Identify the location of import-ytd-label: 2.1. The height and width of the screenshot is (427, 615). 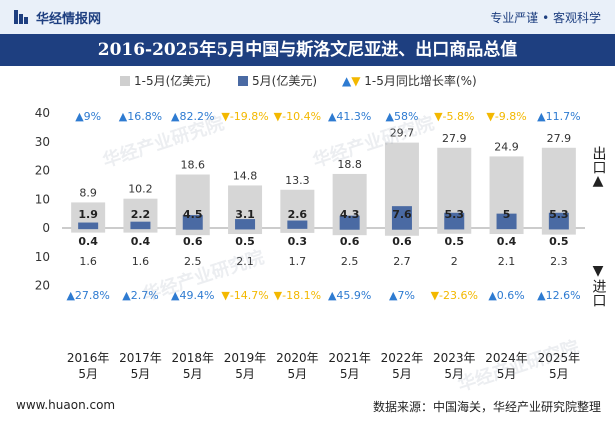
(245, 261).